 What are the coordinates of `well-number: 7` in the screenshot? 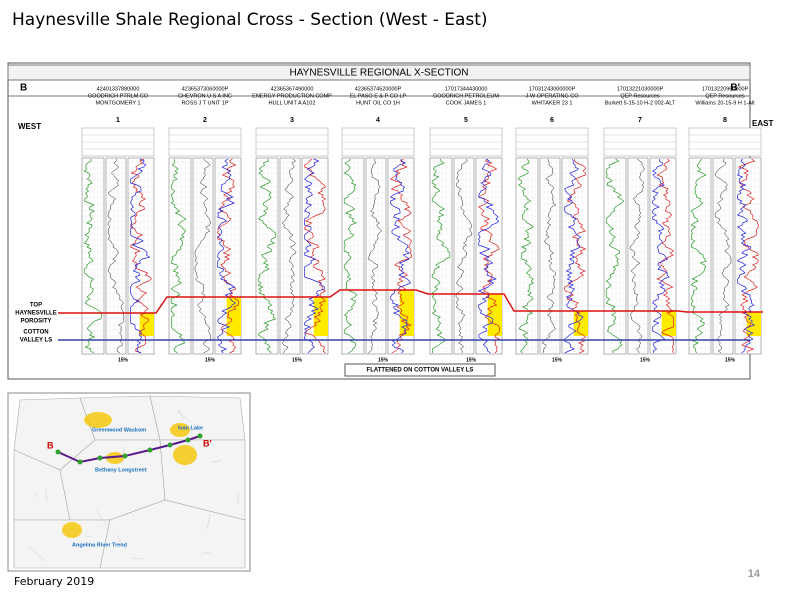 It's located at (640, 120).